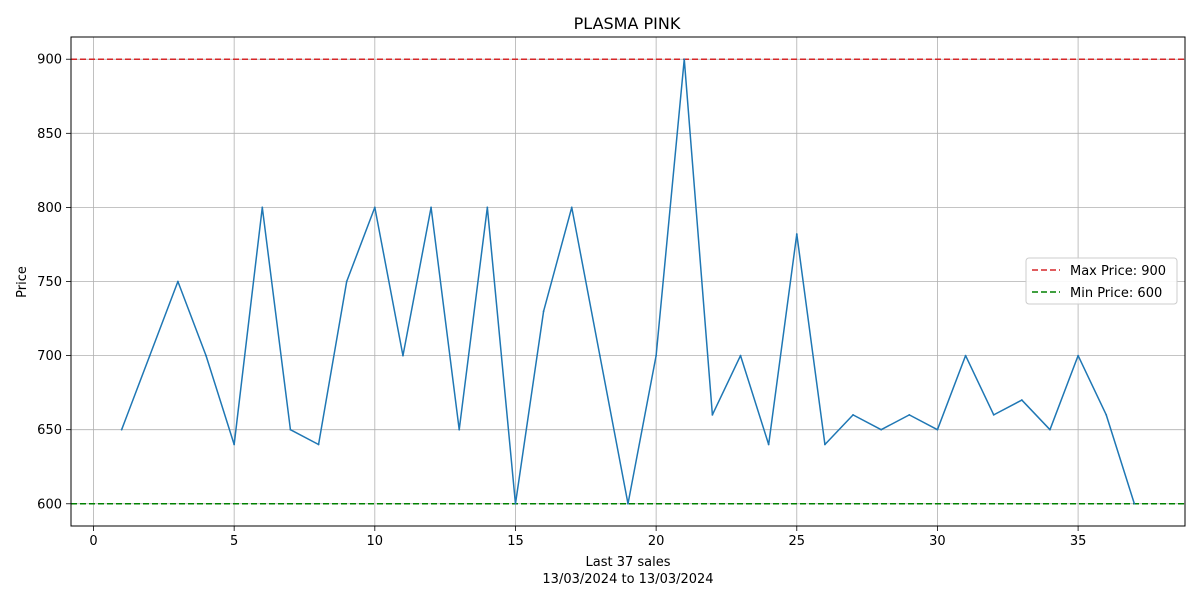  I want to click on y-tick-label: 700, so click(49, 356).